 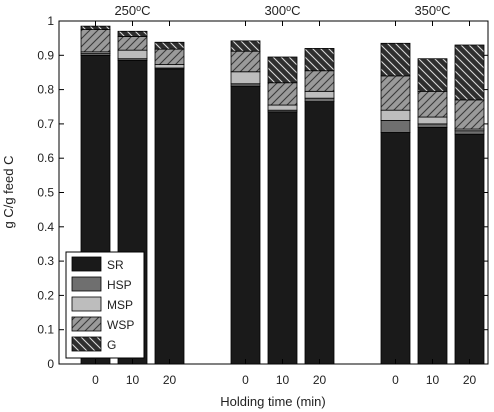 What do you see at coordinates (50, 21) in the screenshot?
I see `y-tick-label: 1` at bounding box center [50, 21].